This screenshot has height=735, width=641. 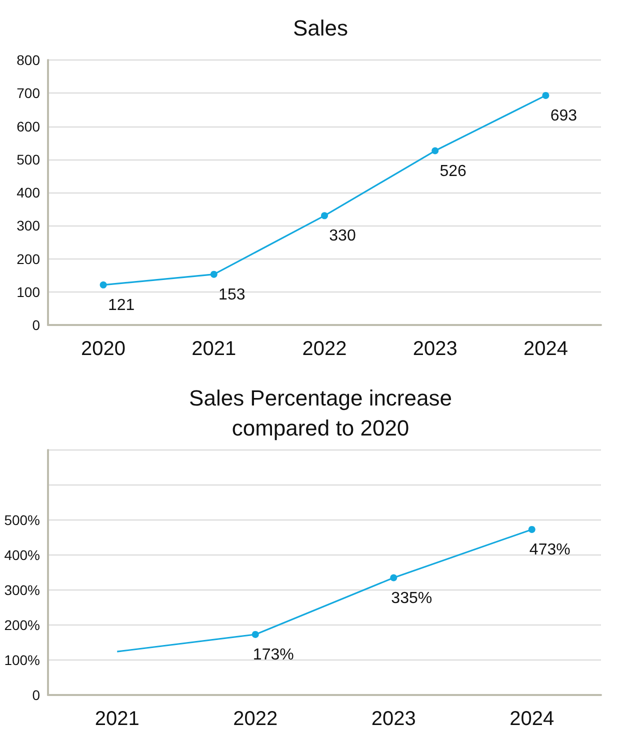 What do you see at coordinates (28, 226) in the screenshot?
I see `y-tick-label: 300` at bounding box center [28, 226].